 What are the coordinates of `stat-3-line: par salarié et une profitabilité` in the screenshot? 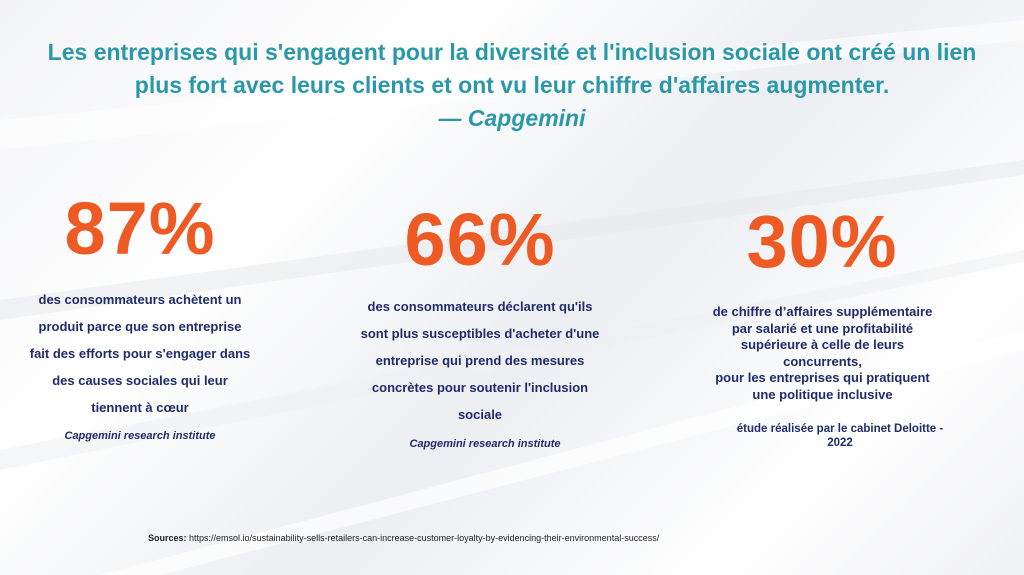 It's located at (822, 328).